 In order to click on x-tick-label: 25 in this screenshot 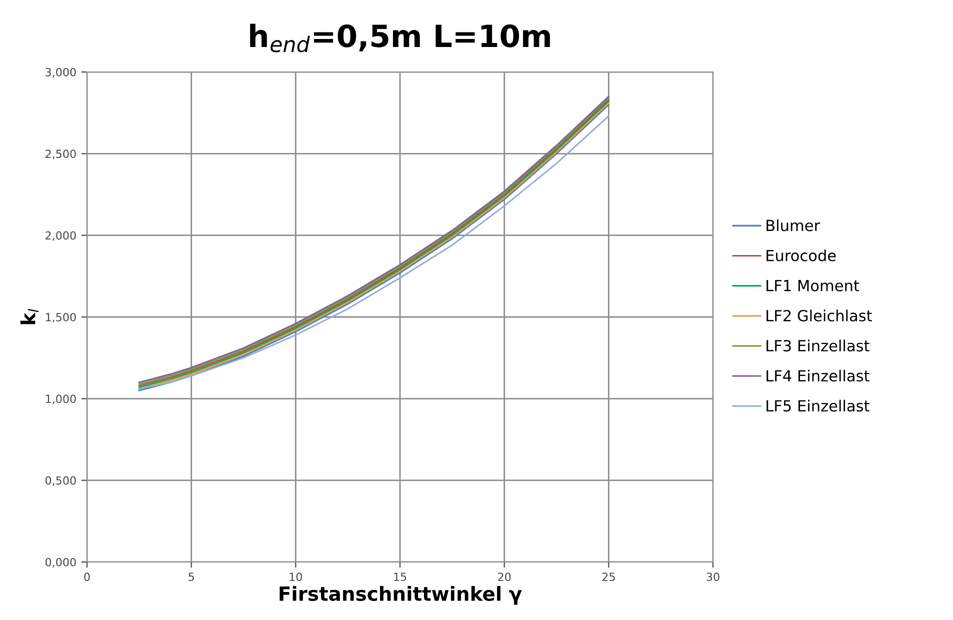, I will do `click(608, 577)`.